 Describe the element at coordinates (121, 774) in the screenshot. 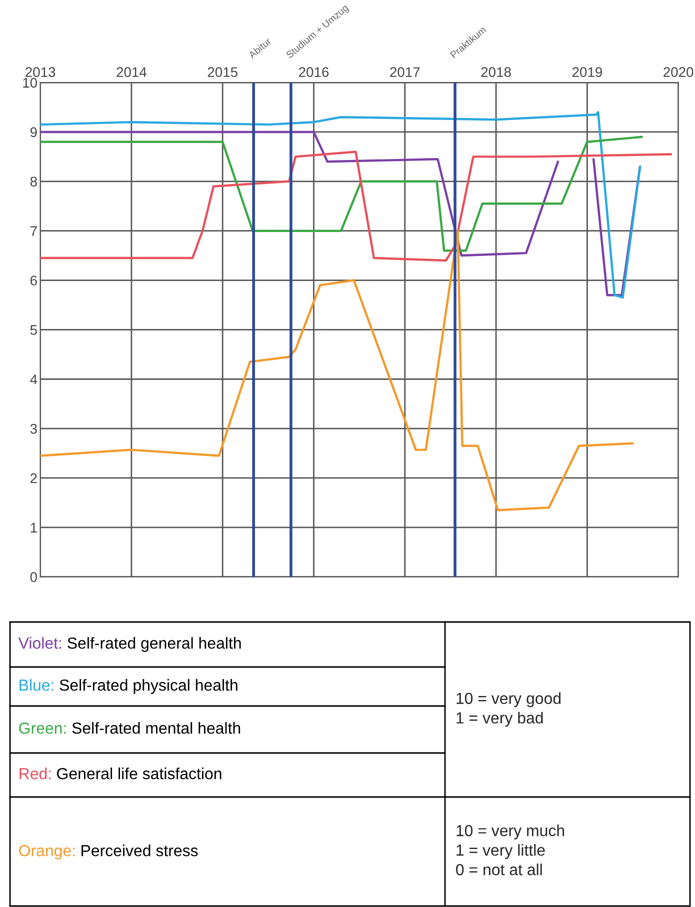

I see `text: Red: General life satisfaction` at that location.